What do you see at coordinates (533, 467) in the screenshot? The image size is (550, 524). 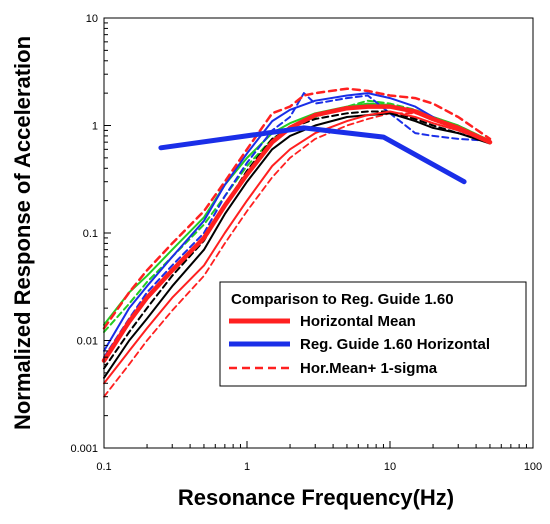 I see `x-tick-label: 100` at bounding box center [533, 467].